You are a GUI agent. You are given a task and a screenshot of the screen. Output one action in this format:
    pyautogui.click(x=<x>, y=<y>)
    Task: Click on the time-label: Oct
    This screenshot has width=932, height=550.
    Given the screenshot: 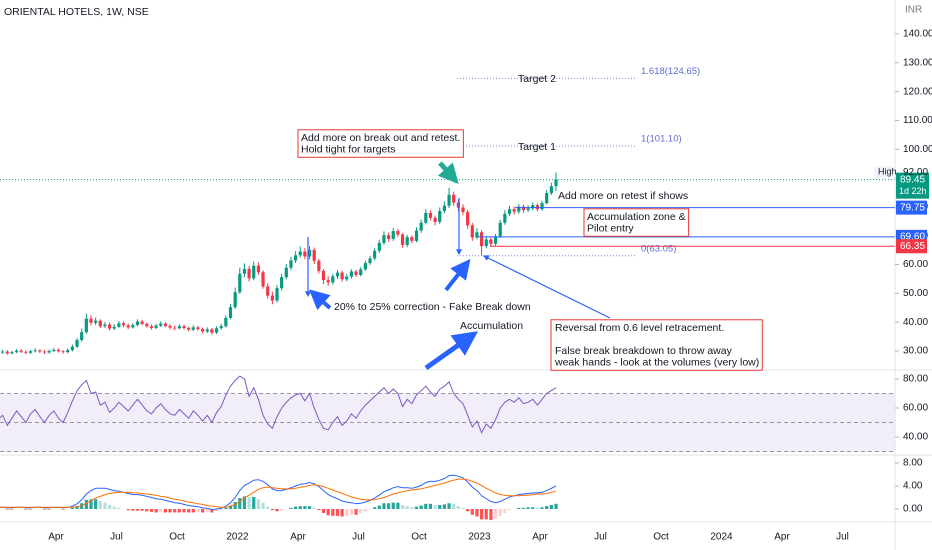 What is the action you would take?
    pyautogui.click(x=661, y=537)
    